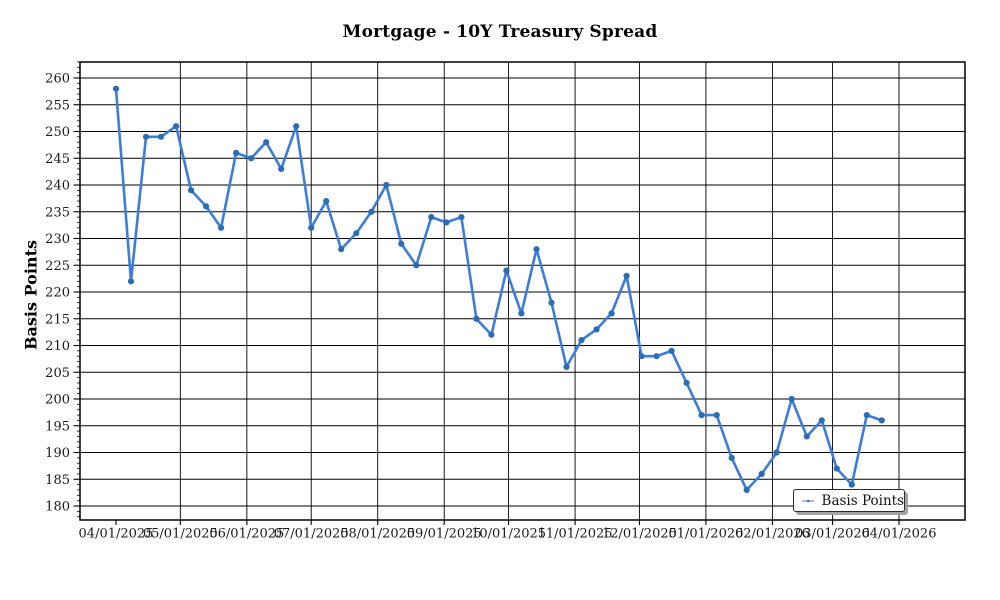 The width and height of the screenshot is (1000, 600). I want to click on x-tick-label: 08/01/2025, so click(377, 534).